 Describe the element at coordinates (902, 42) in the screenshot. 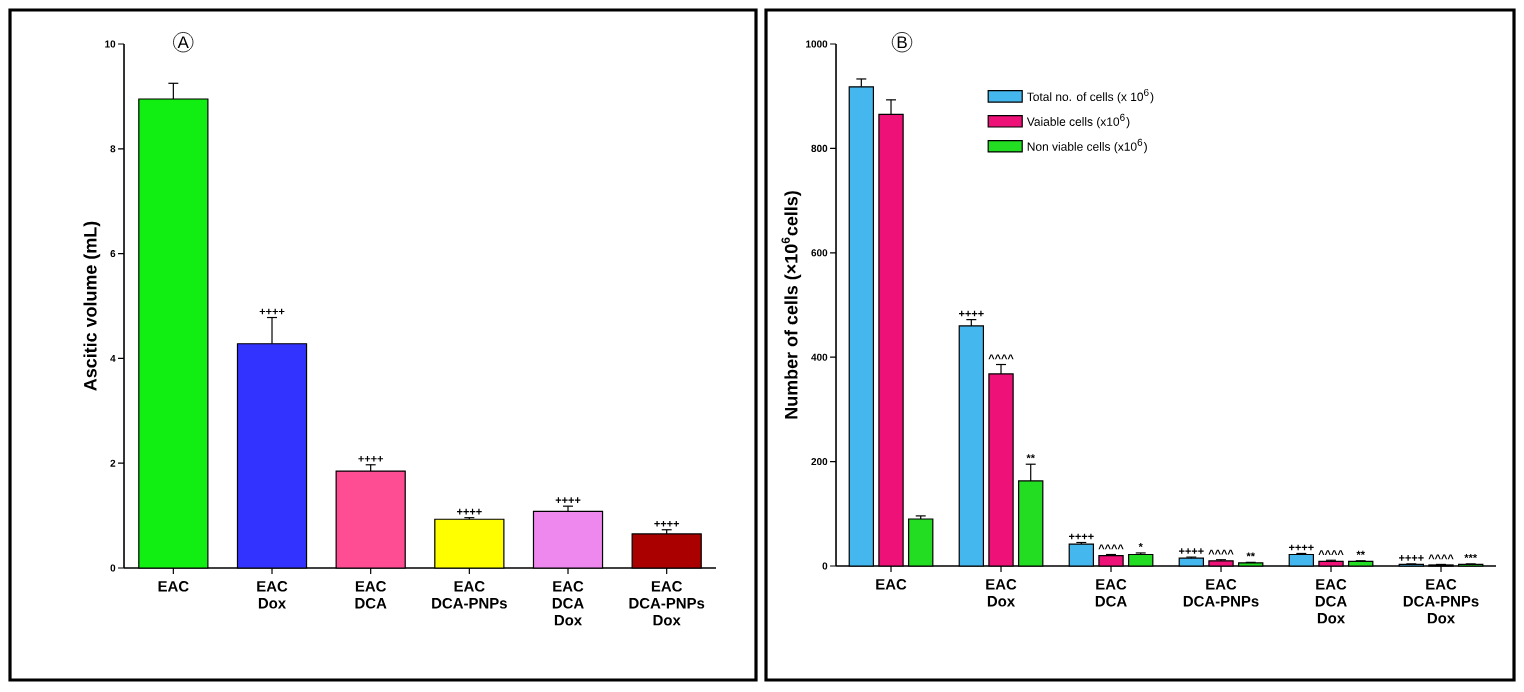

I see `chart-title: B` at that location.